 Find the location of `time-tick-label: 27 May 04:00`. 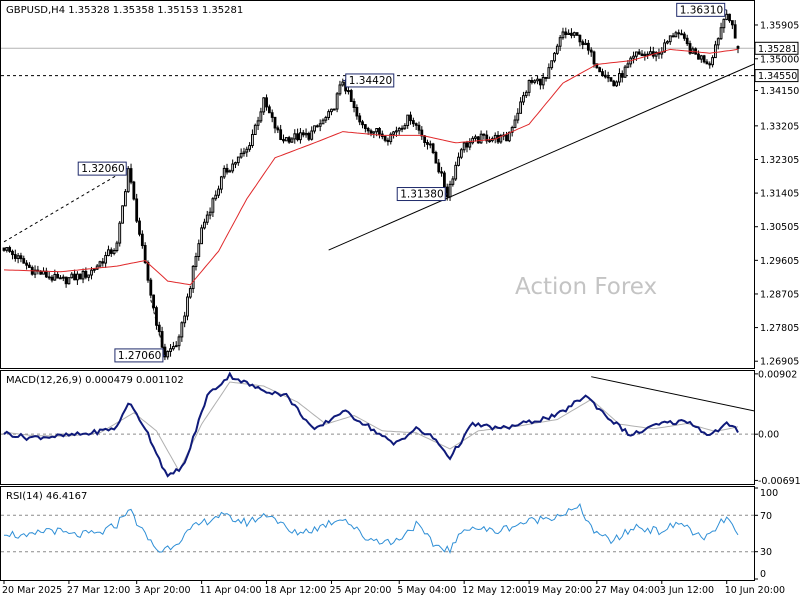

time-tick-label: 27 May 04:00 is located at coordinates (627, 590).